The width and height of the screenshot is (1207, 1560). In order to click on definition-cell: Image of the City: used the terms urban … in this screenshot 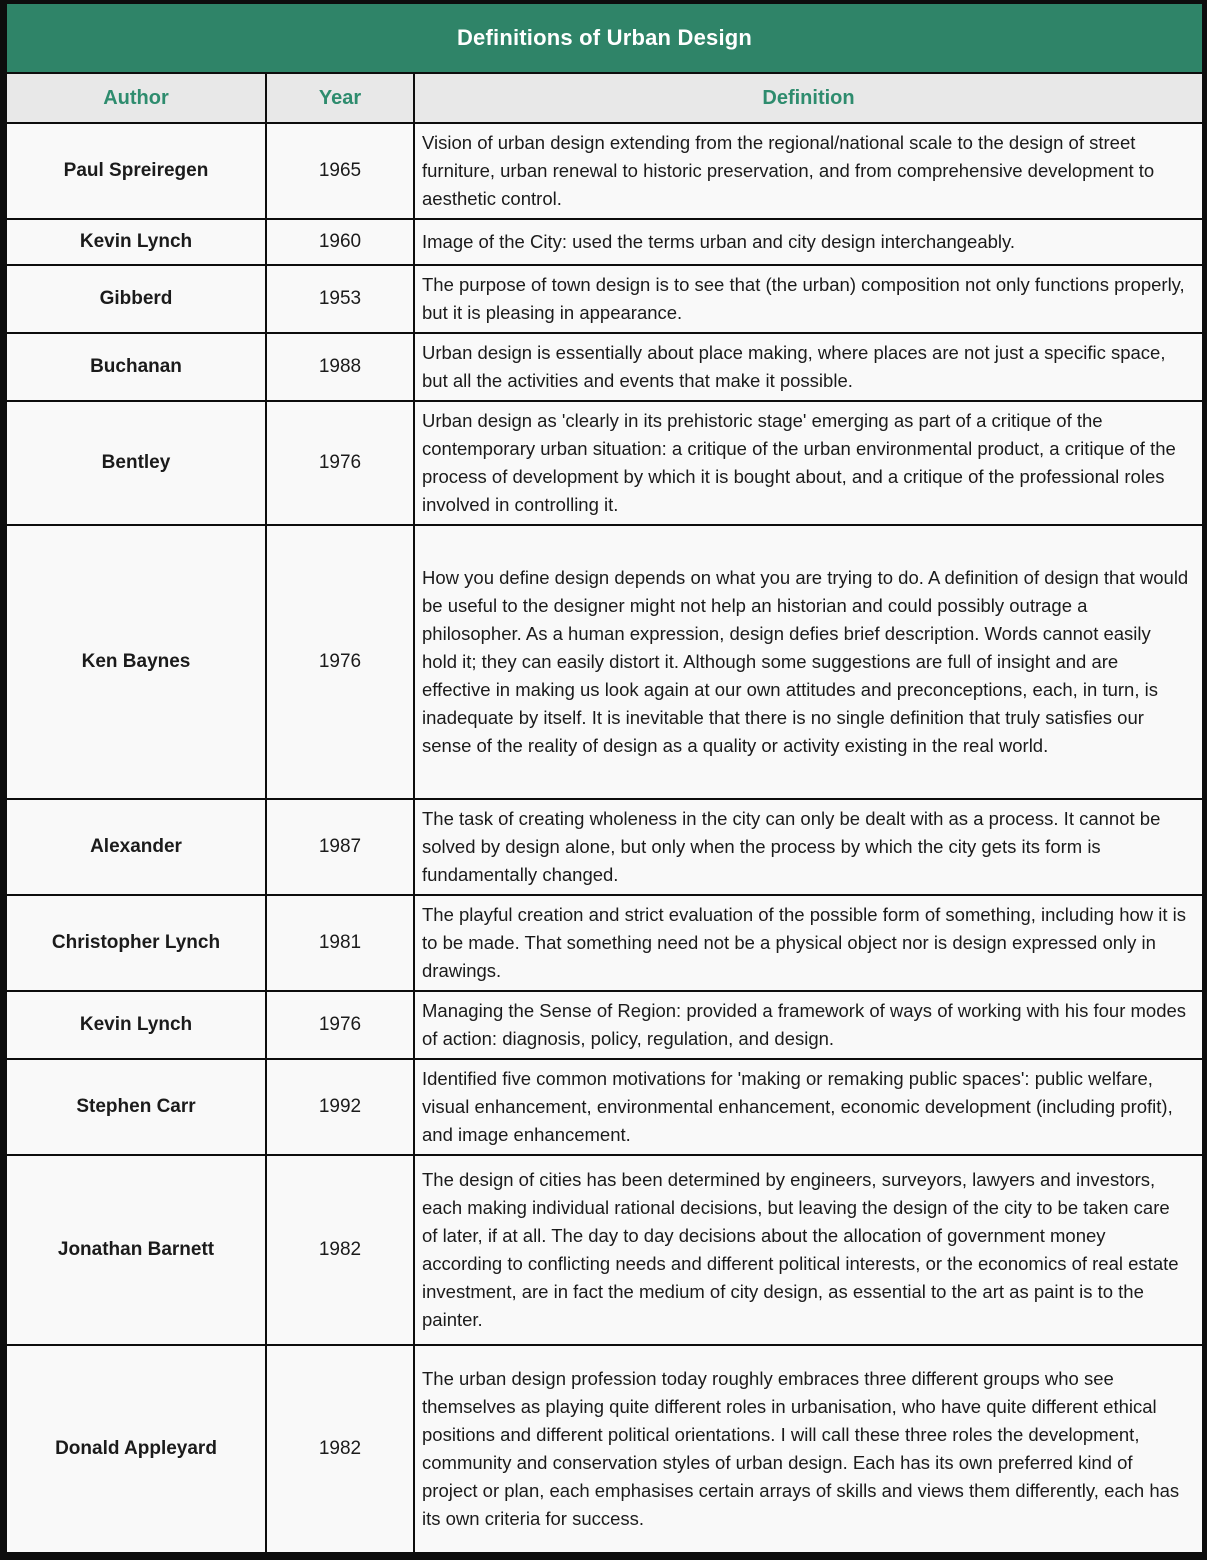, I will do `click(808, 242)`.